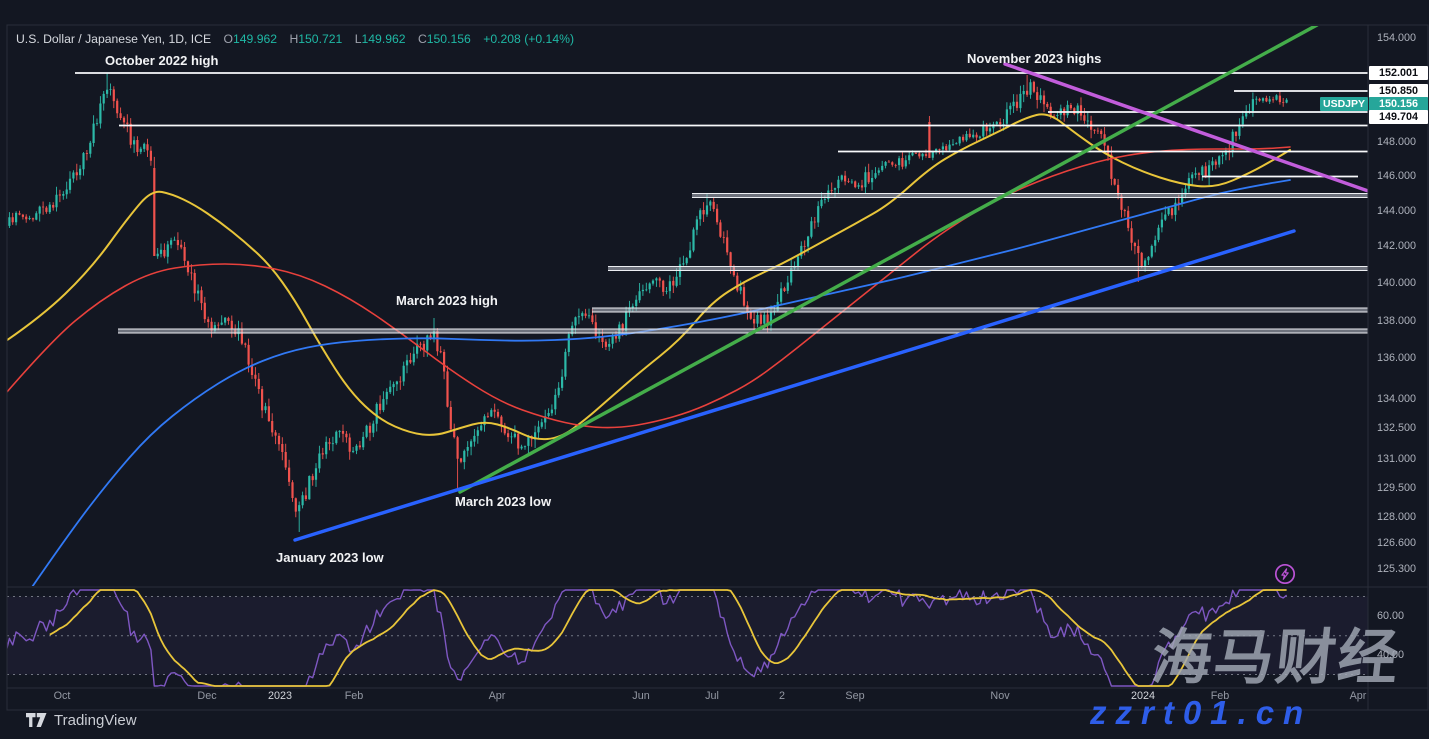  Describe the element at coordinates (320, 39) in the screenshot. I see `high-value: 150.721` at that location.